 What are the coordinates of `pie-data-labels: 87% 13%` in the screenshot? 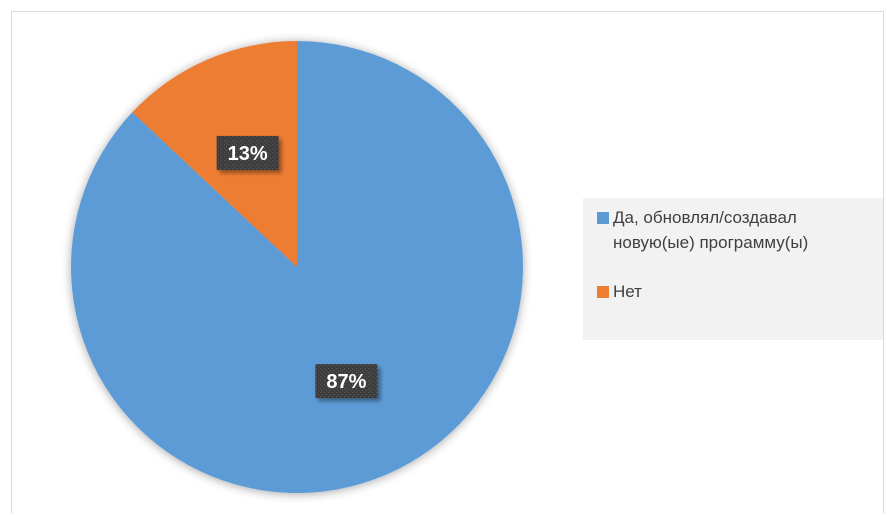 It's located at (297, 267).